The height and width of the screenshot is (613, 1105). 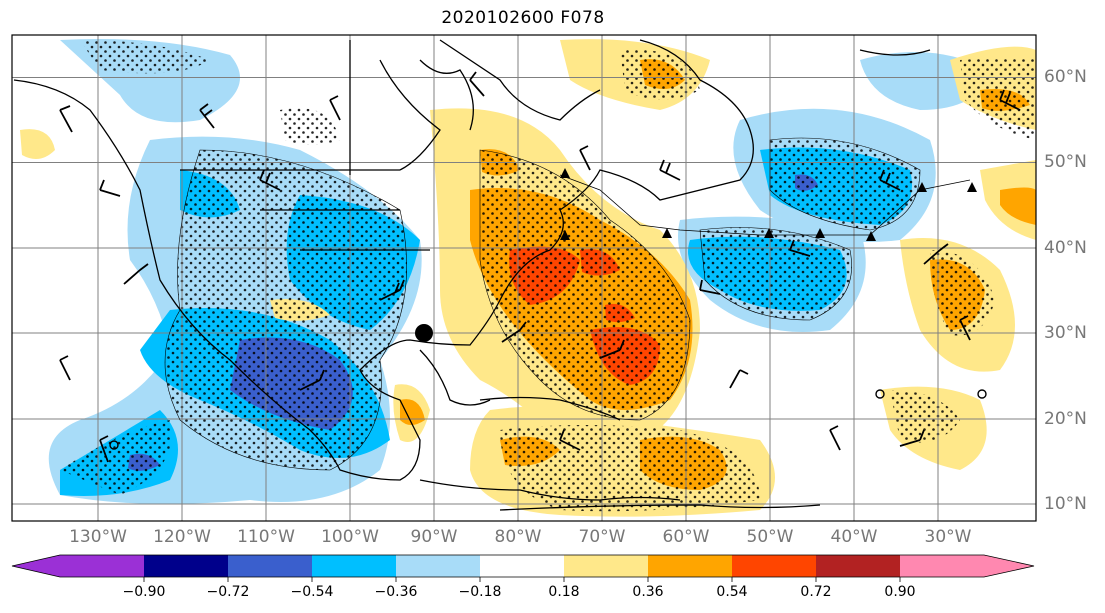 What do you see at coordinates (1065, 504) in the screenshot?
I see `lat-label: 10°N` at bounding box center [1065, 504].